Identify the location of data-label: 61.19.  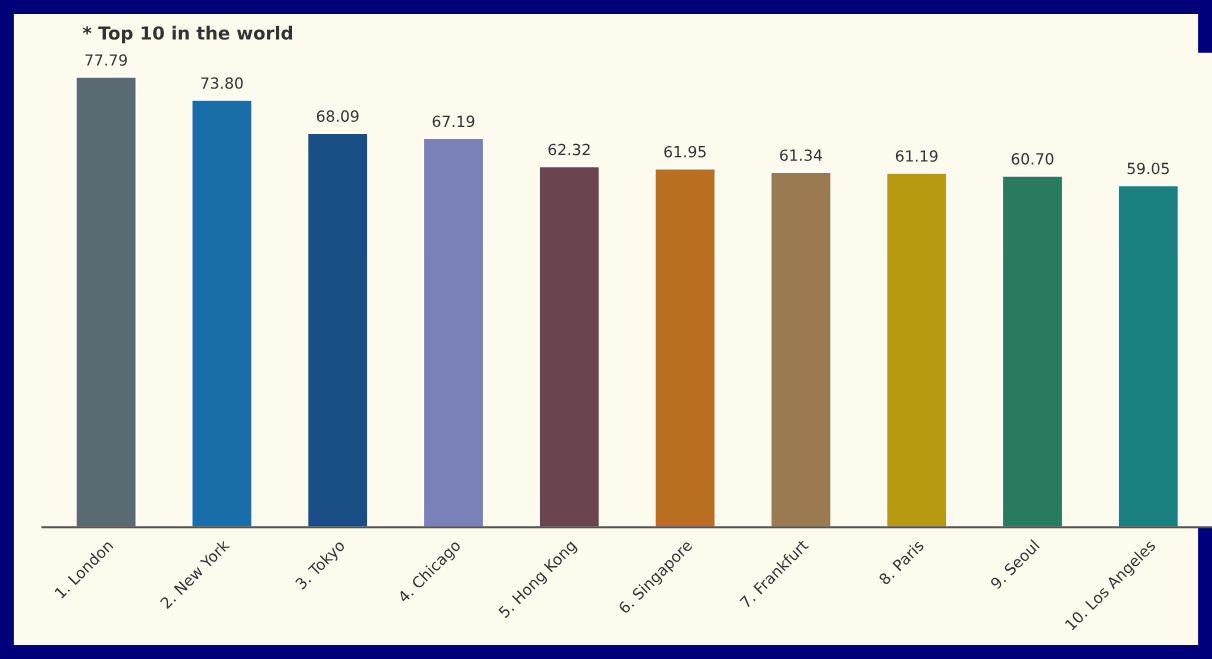
(916, 156).